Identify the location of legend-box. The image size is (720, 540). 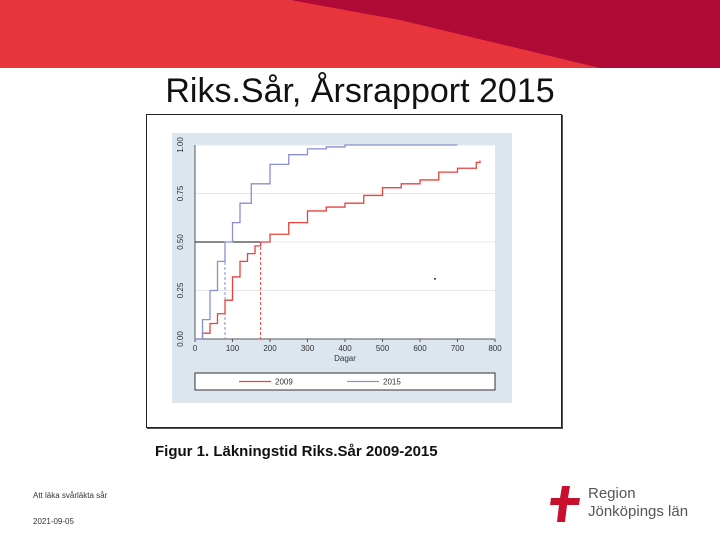
(345, 381).